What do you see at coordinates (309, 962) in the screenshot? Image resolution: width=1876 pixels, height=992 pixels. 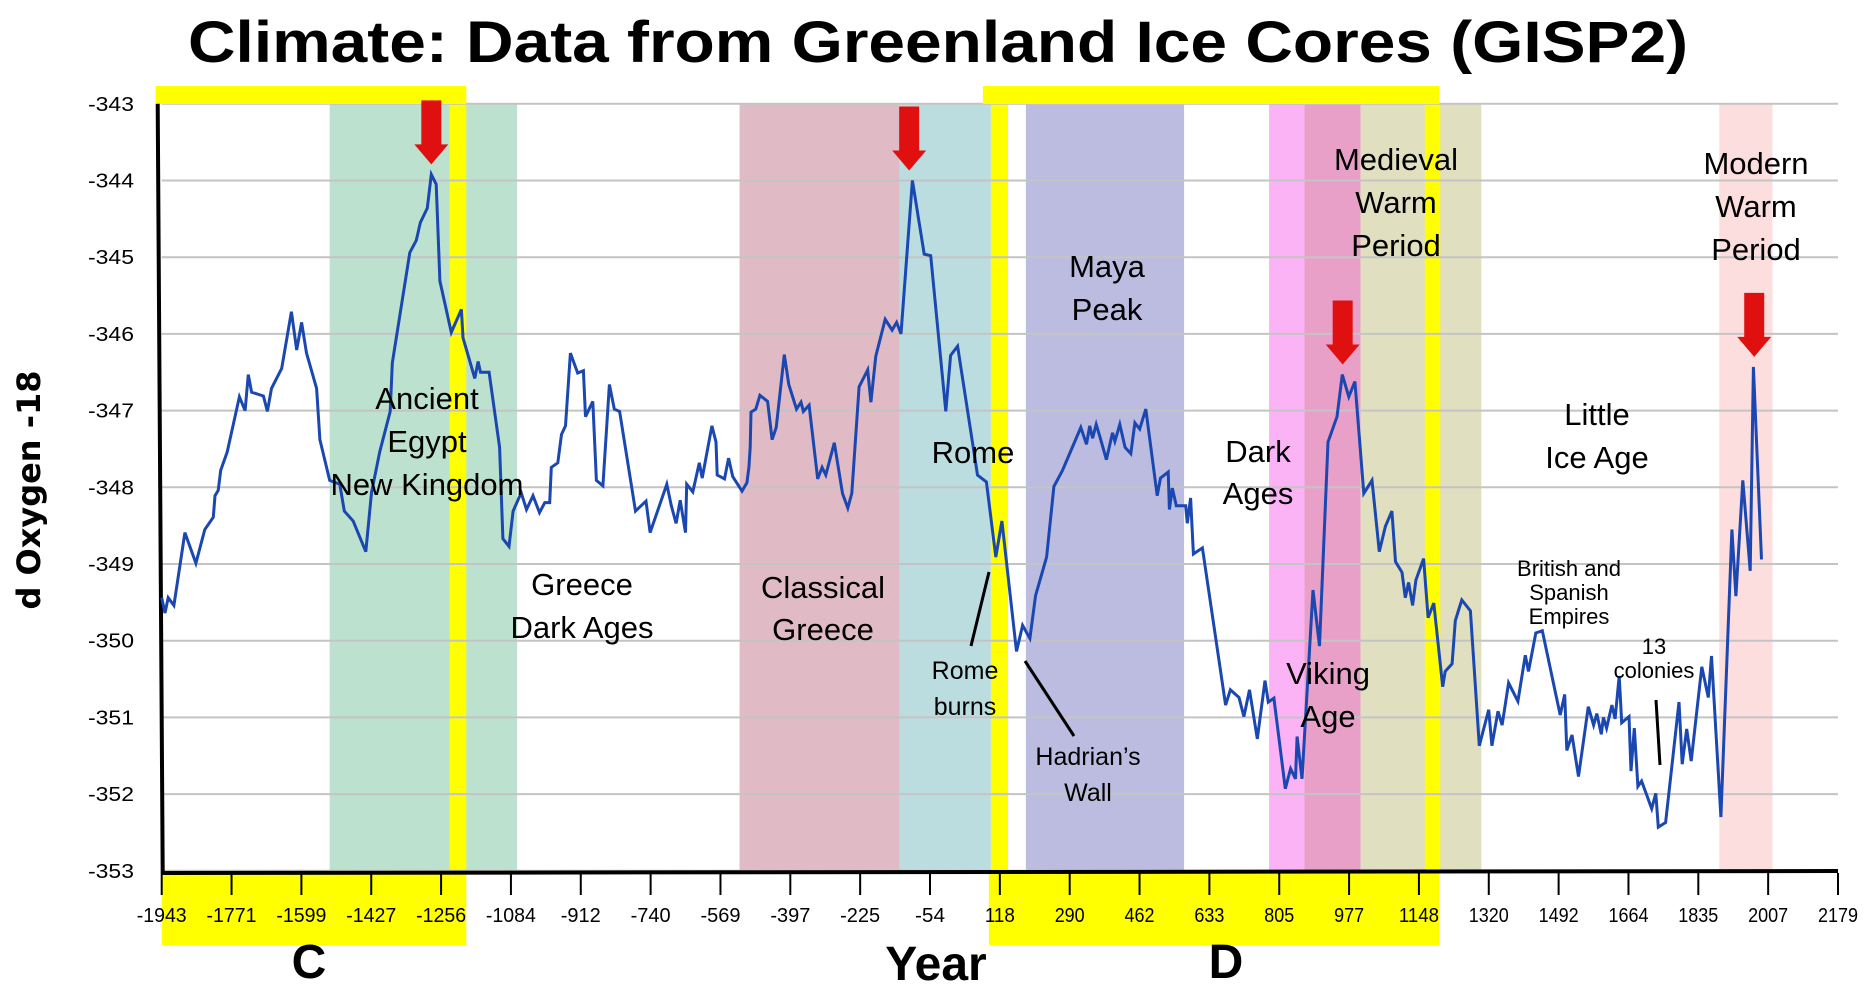 I see `section-marker-c: C` at bounding box center [309, 962].